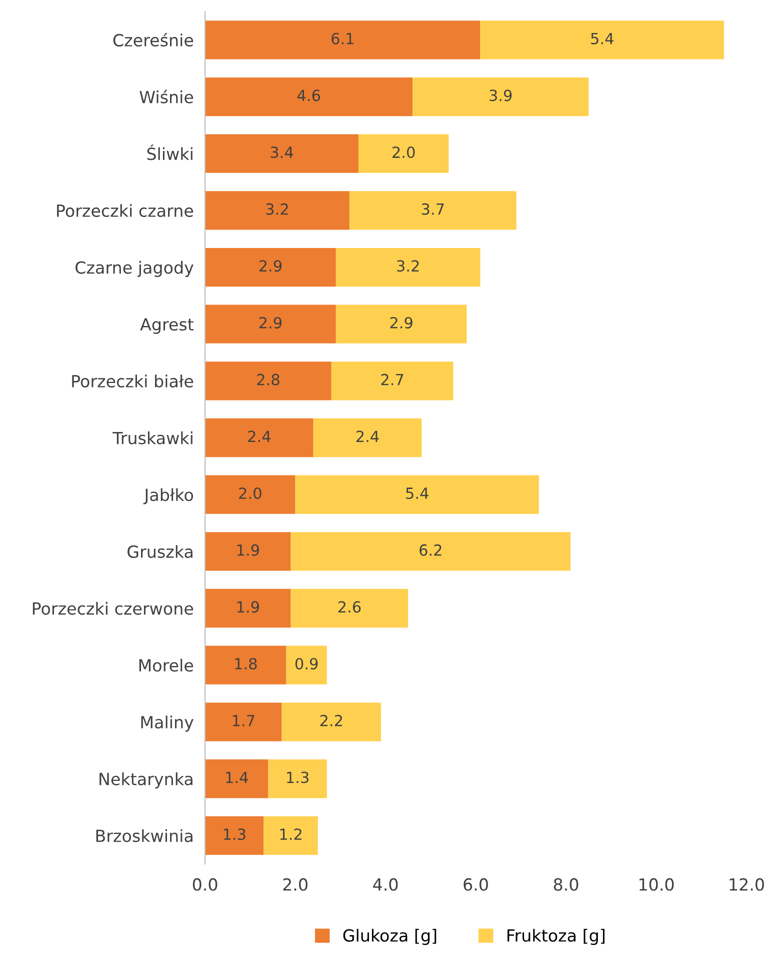 This screenshot has height=960, width=768. I want to click on y-tick-label: Wiśnie, so click(167, 97).